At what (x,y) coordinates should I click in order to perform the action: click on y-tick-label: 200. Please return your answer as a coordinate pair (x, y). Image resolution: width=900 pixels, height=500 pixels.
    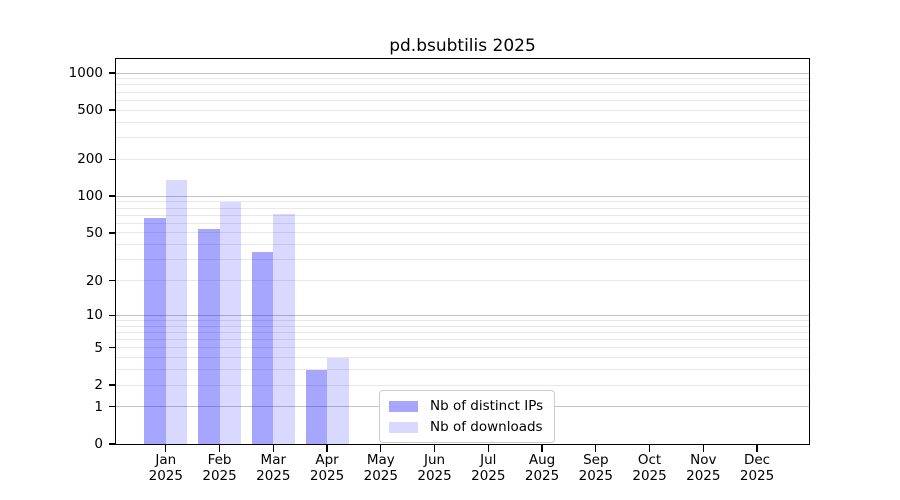
    Looking at the image, I should click on (90, 159).